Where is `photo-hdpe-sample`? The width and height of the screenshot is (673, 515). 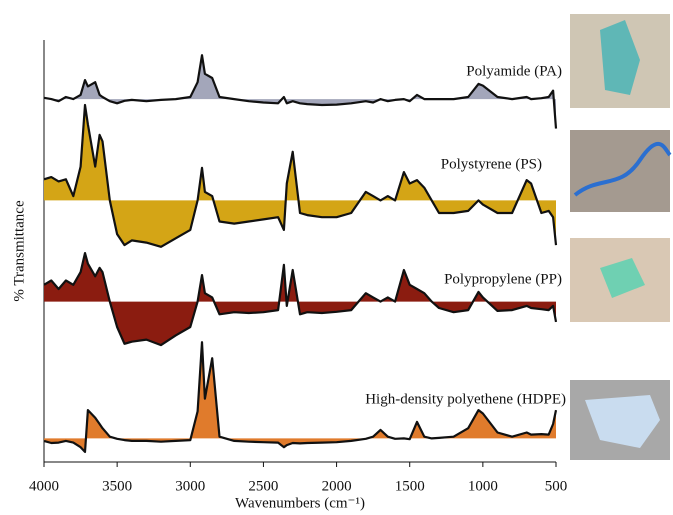
photo-hdpe-sample is located at coordinates (622, 421).